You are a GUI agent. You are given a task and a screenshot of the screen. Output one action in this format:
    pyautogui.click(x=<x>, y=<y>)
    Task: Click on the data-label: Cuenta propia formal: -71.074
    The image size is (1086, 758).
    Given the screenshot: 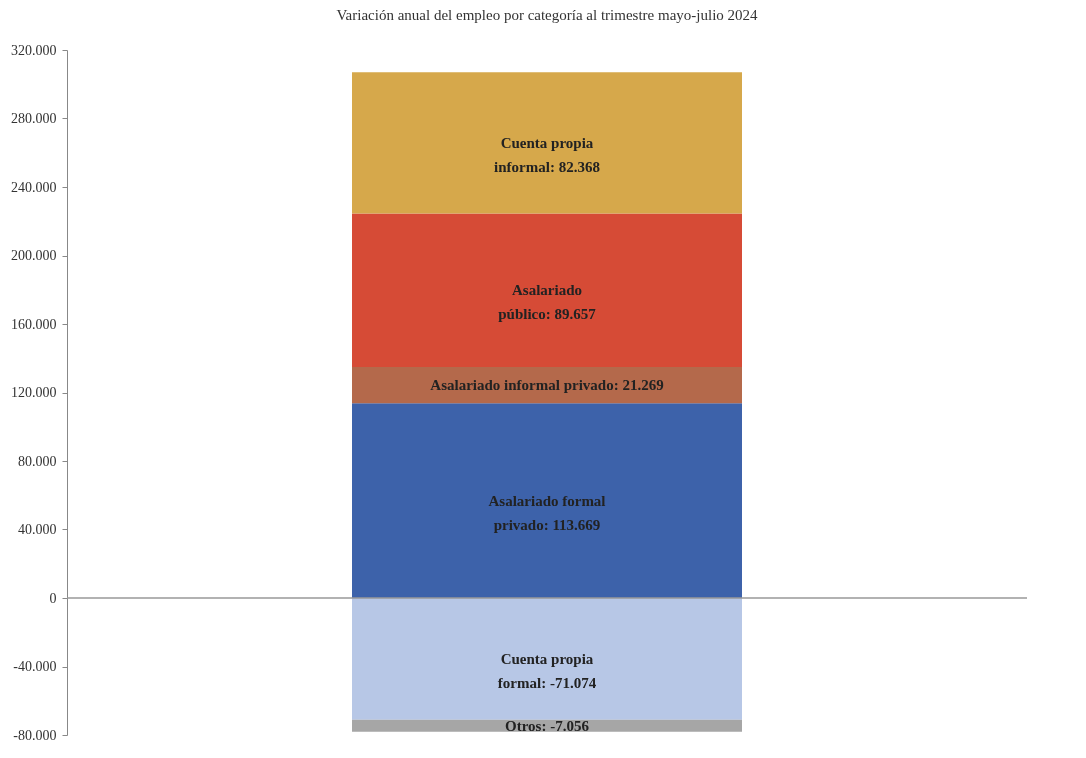 What is the action you would take?
    pyautogui.click(x=547, y=670)
    